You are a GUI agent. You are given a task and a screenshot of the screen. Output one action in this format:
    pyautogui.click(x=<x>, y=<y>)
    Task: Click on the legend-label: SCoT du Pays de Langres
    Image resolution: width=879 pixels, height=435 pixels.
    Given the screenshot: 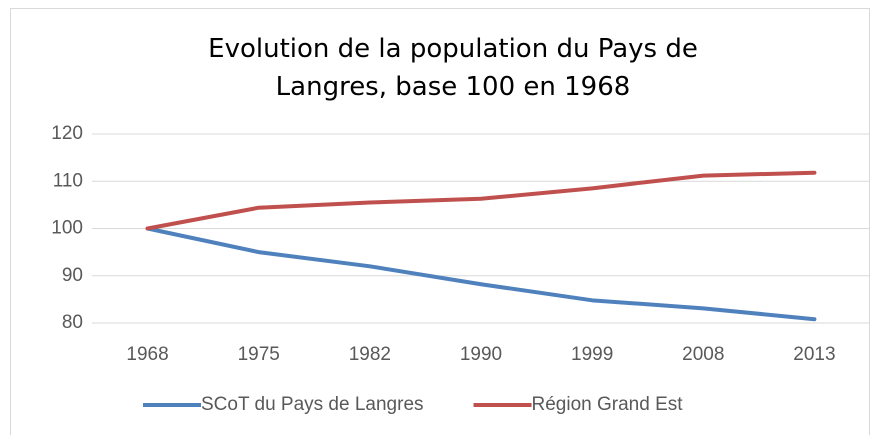 What is the action you would take?
    pyautogui.click(x=312, y=404)
    